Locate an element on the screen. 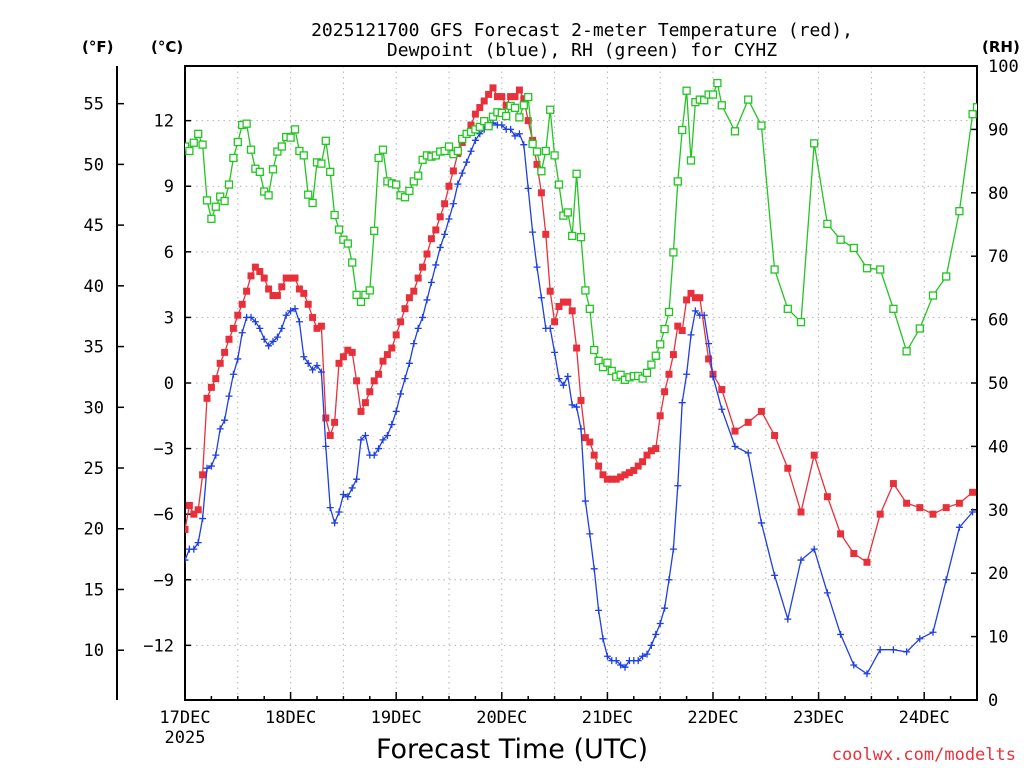 The height and width of the screenshot is (768, 1024). x-tick-label: 21DEC is located at coordinates (607, 718).